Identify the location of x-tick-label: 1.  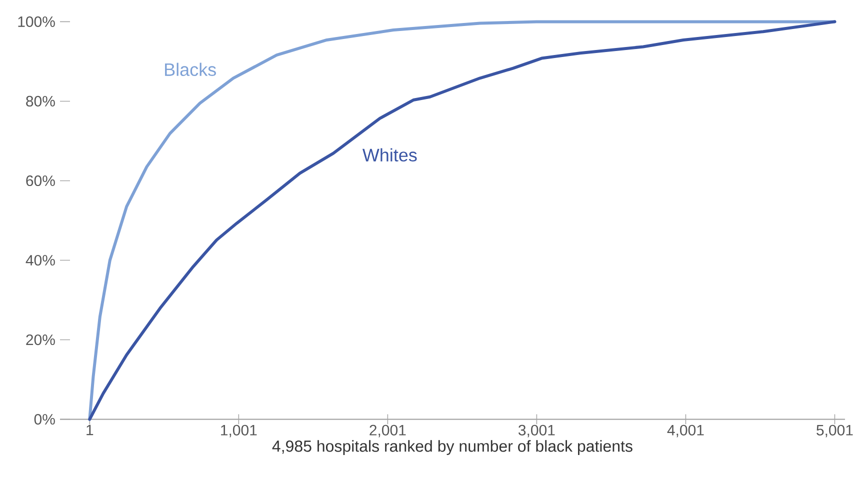
(90, 430).